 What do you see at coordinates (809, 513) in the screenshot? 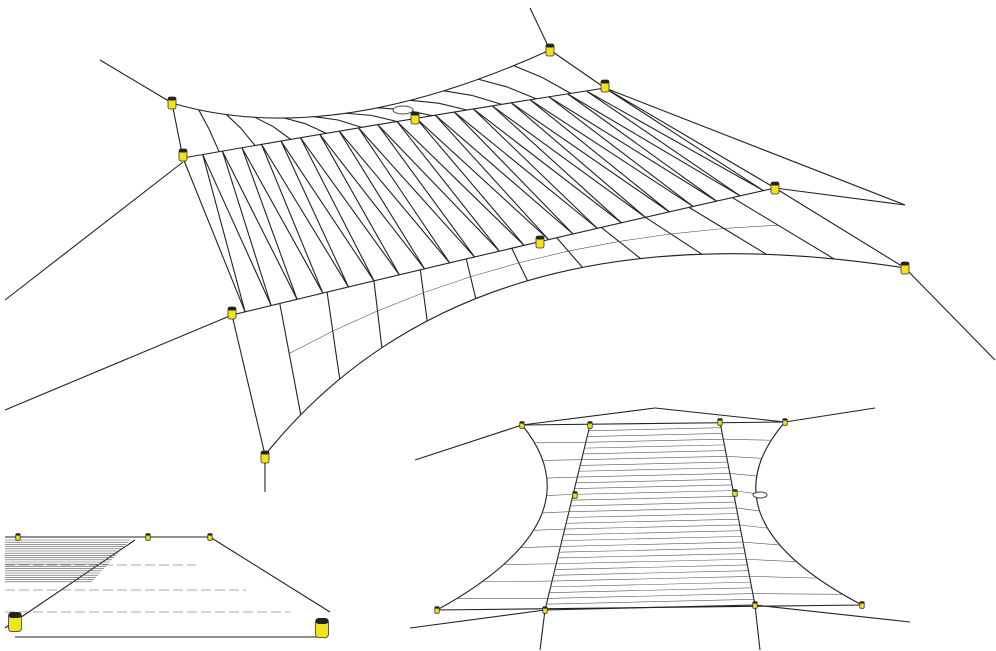
I see `side-curve` at bounding box center [809, 513].